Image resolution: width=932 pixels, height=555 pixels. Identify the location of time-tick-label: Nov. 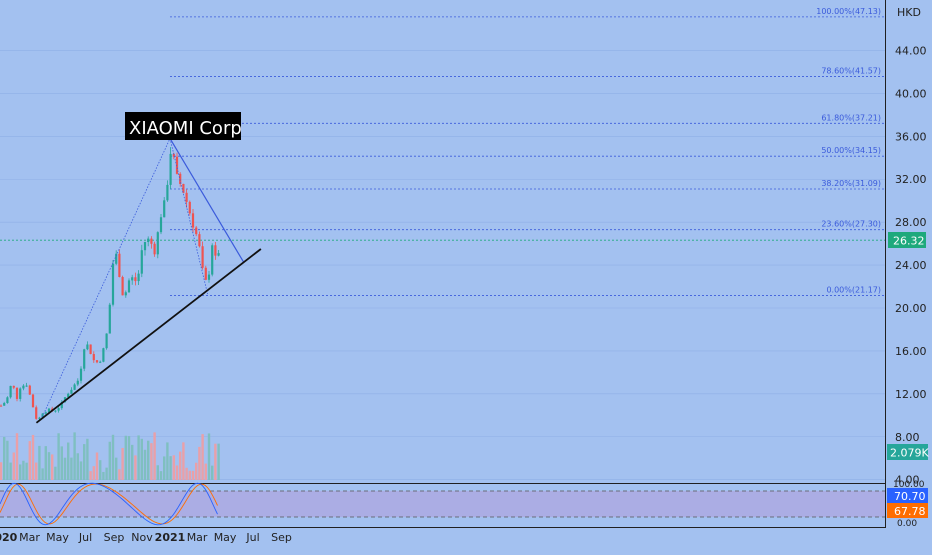
(142, 537).